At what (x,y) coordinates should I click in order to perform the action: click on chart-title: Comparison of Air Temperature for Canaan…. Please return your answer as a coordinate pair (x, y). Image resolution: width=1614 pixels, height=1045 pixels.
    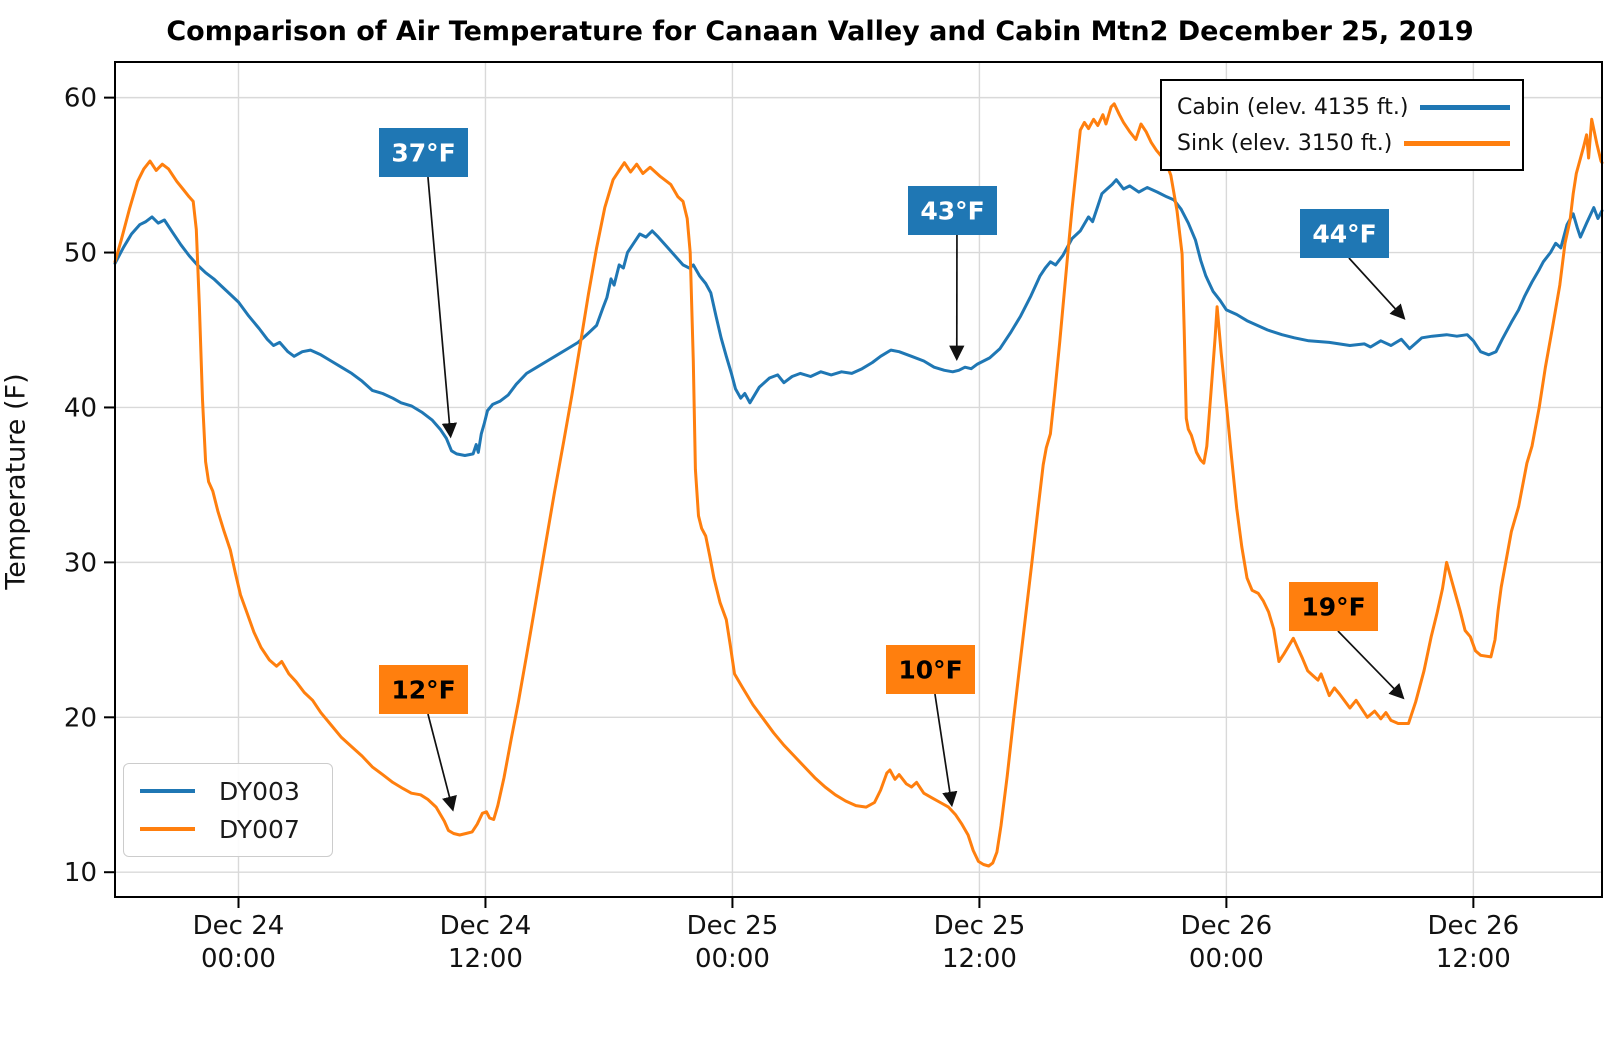
    Looking at the image, I should click on (820, 31).